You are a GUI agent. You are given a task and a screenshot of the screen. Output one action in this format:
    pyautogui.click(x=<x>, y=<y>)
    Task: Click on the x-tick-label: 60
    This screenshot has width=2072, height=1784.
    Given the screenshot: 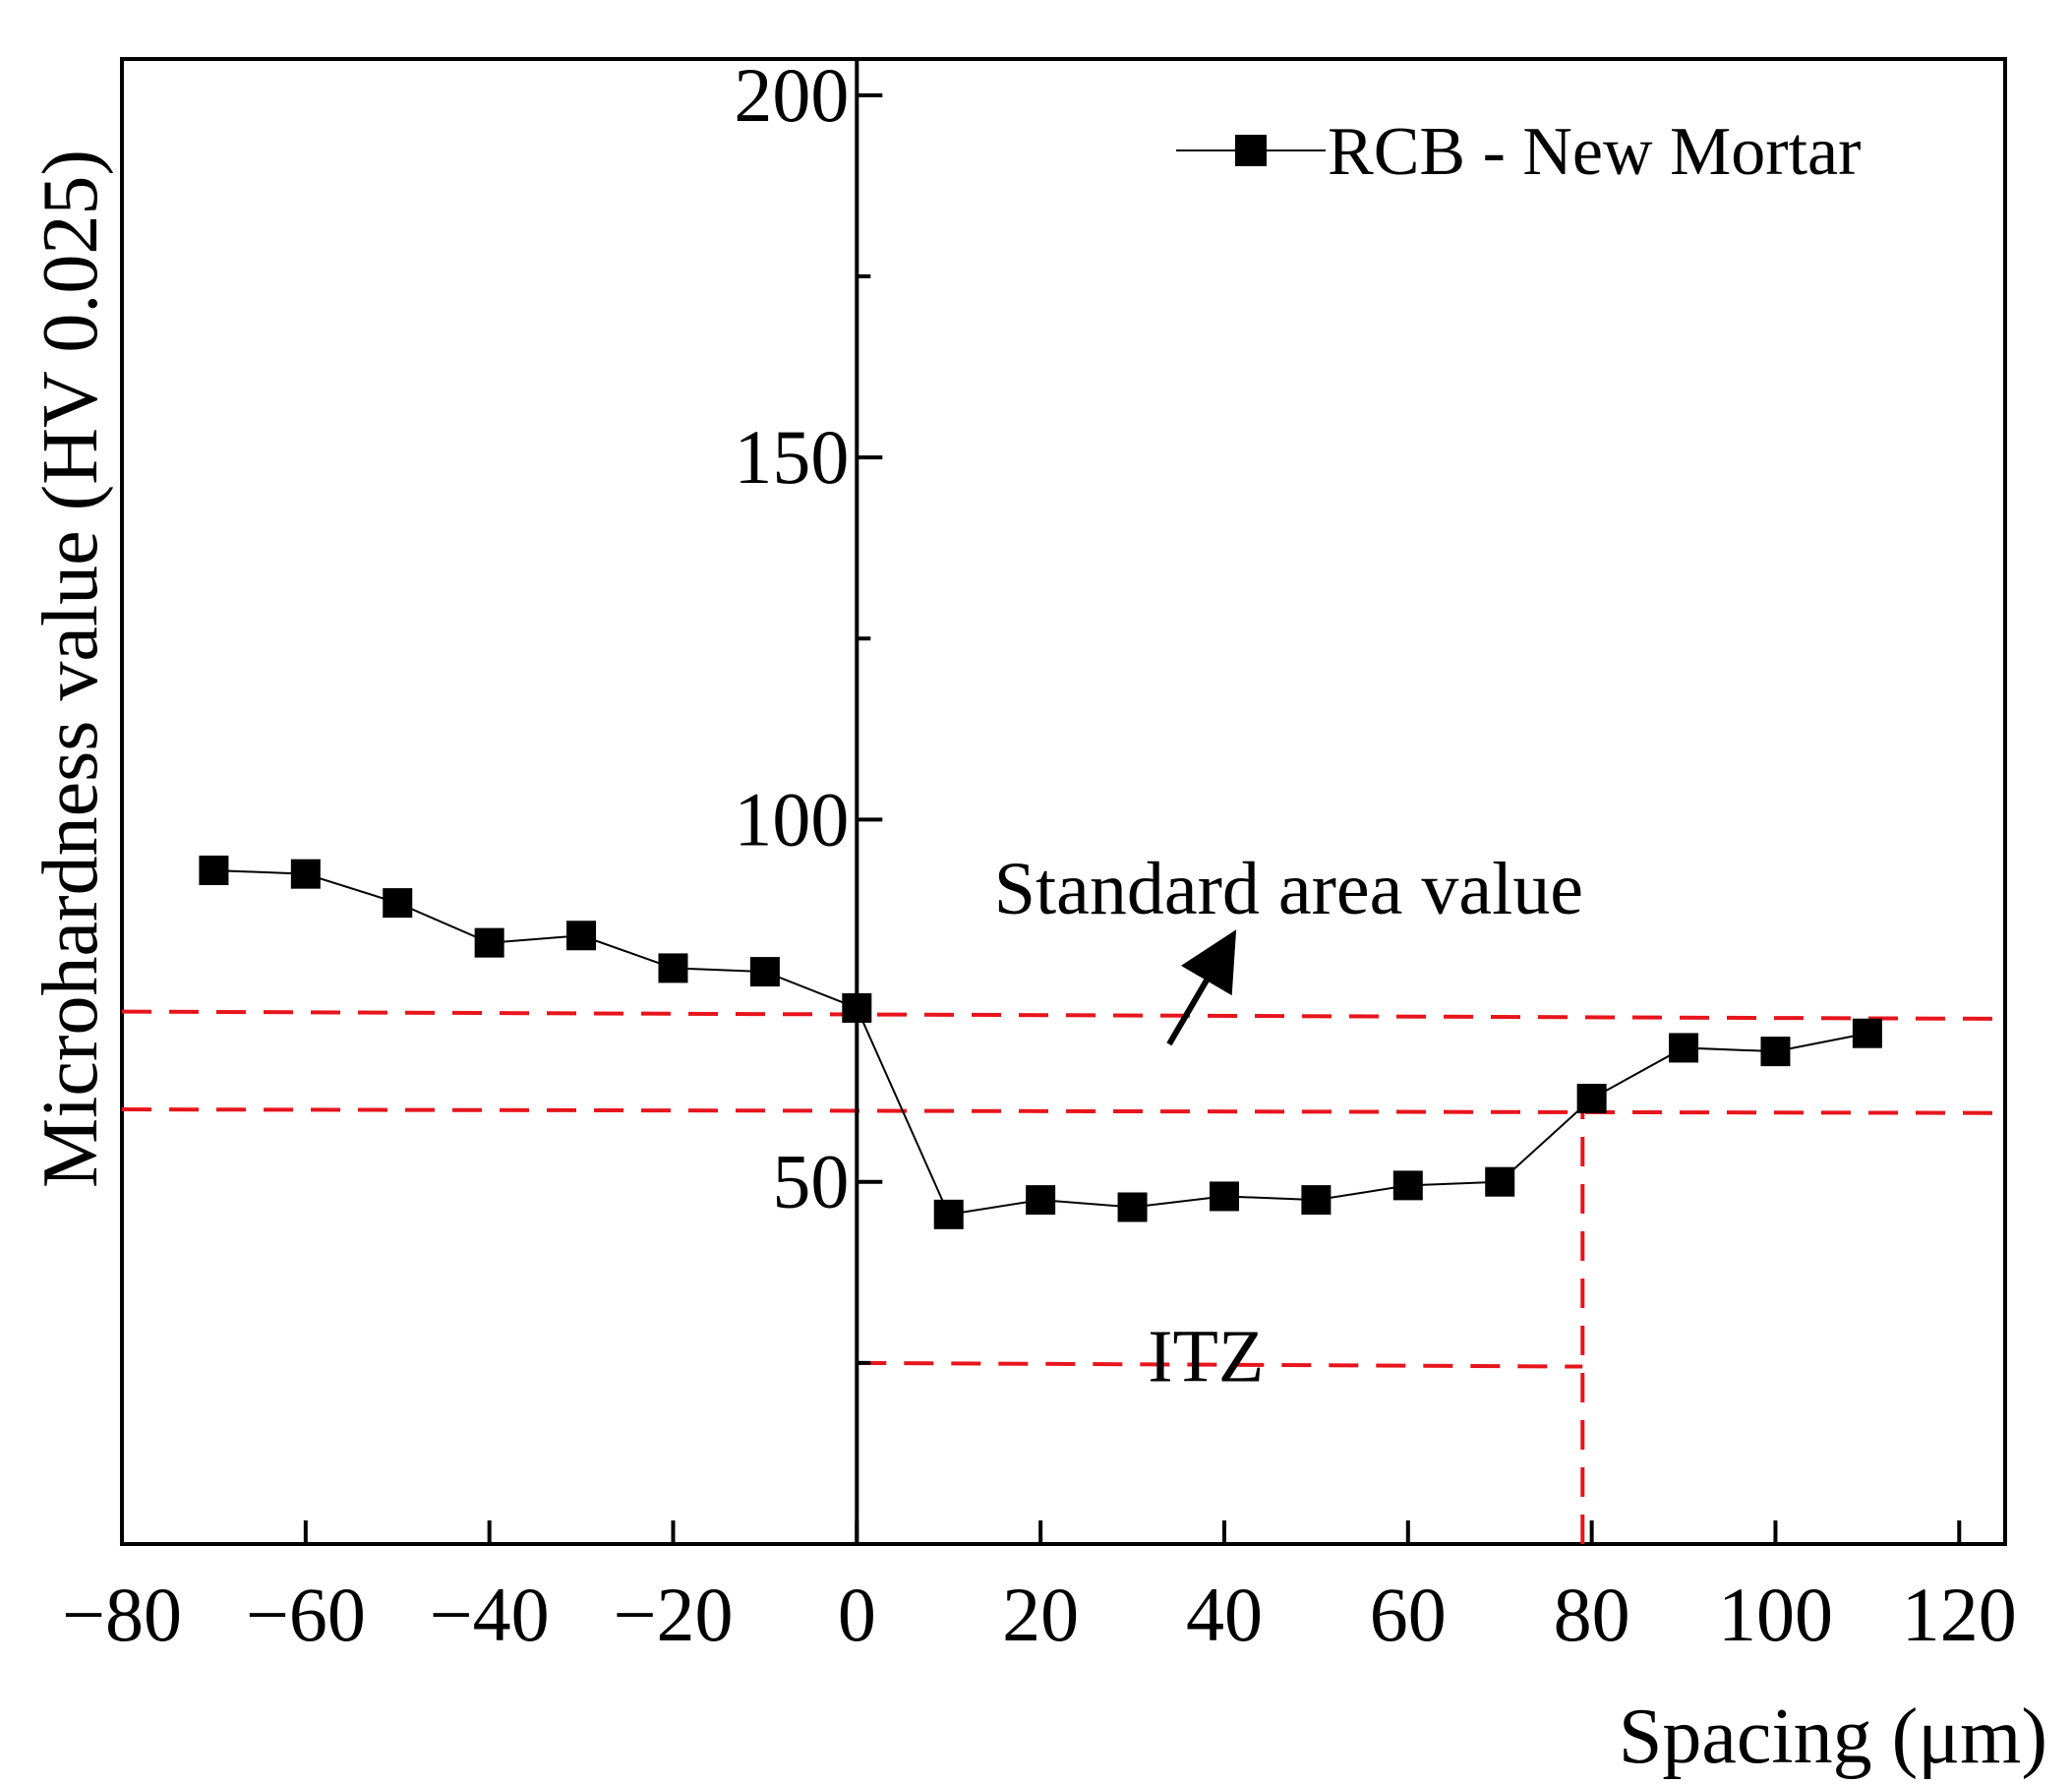 What is the action you would take?
    pyautogui.click(x=1408, y=1614)
    